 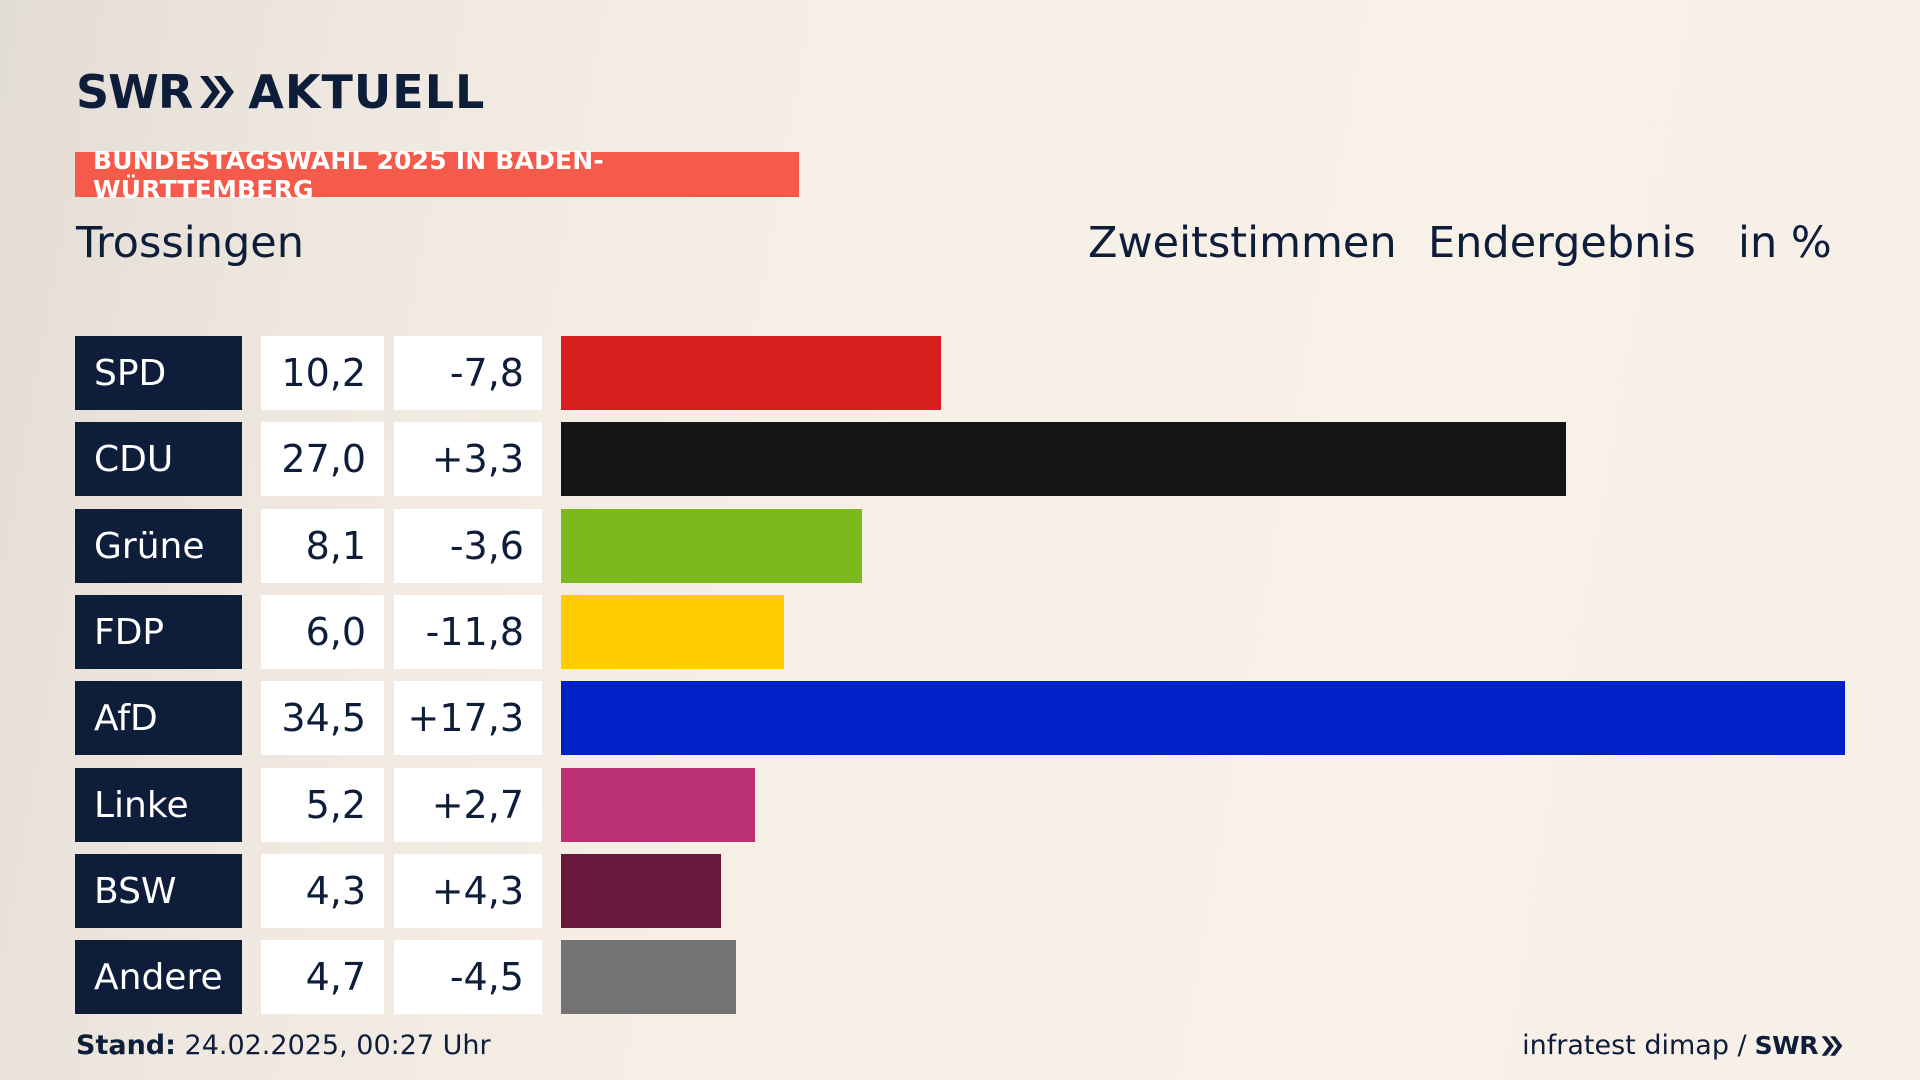 What do you see at coordinates (468, 891) in the screenshot?
I see `vote-share-change: +4,3` at bounding box center [468, 891].